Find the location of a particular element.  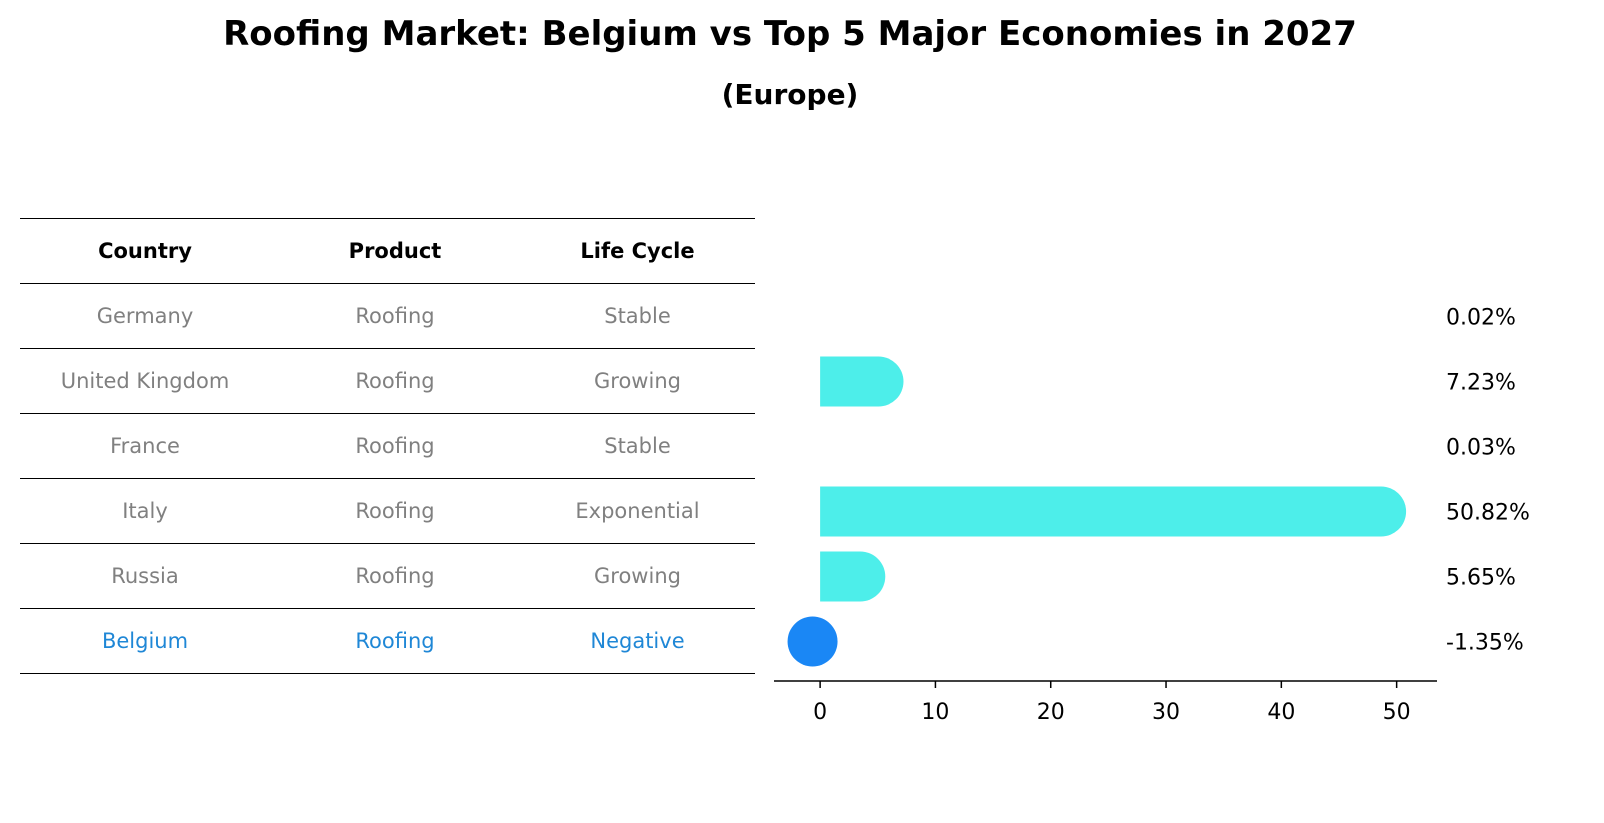

cell-country: Belgium is located at coordinates (145, 641).